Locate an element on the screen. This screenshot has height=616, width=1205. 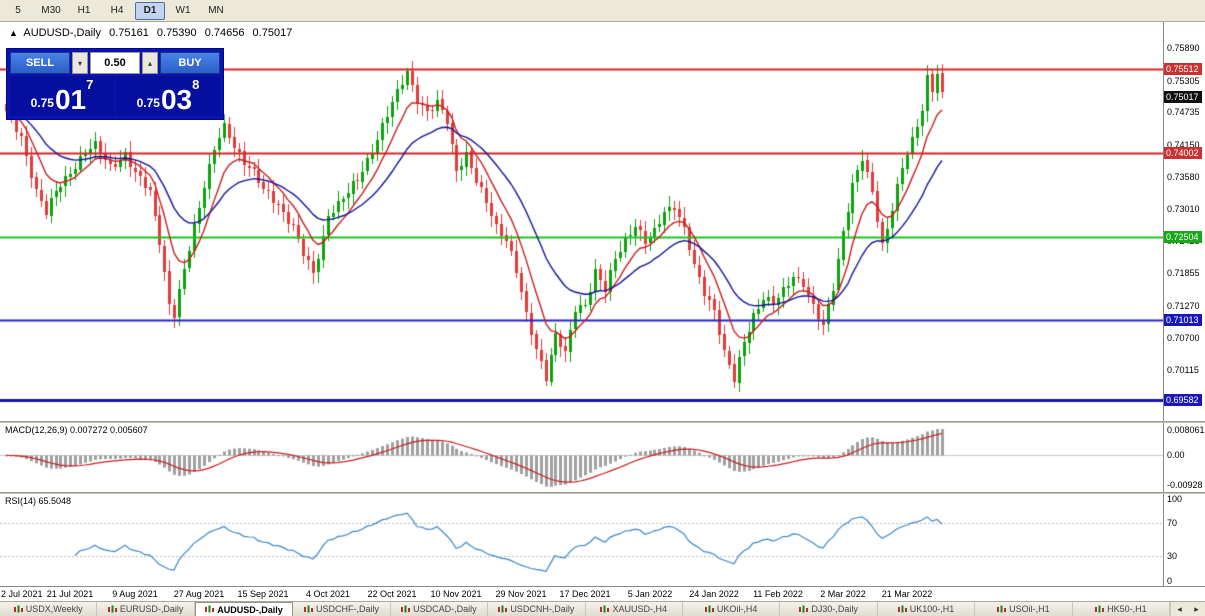
price-level-badge: 0.72504 is located at coordinates (1183, 236).